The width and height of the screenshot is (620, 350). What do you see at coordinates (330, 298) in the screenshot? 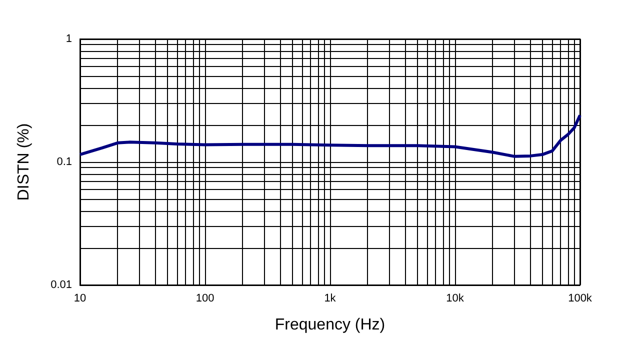
I see `x-tick-label: 1k` at bounding box center [330, 298].